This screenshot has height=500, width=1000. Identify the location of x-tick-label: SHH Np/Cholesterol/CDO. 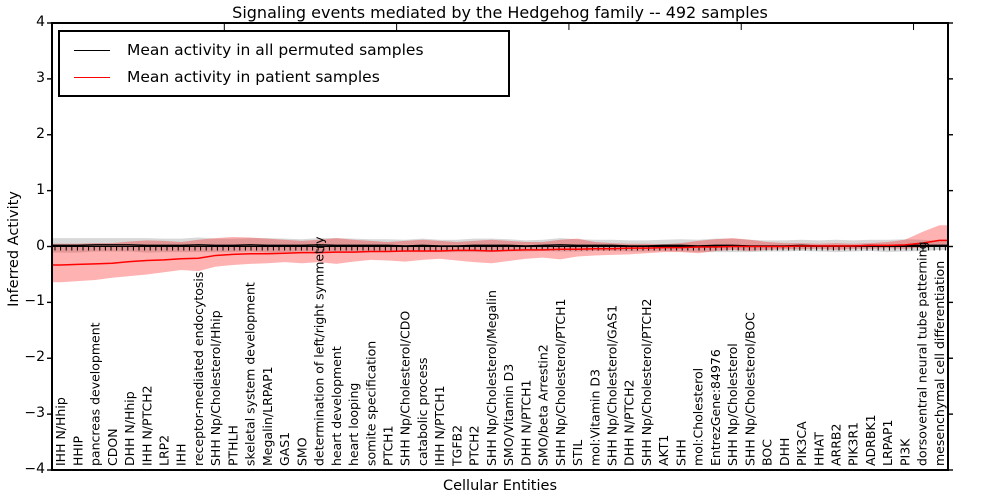
(405, 388).